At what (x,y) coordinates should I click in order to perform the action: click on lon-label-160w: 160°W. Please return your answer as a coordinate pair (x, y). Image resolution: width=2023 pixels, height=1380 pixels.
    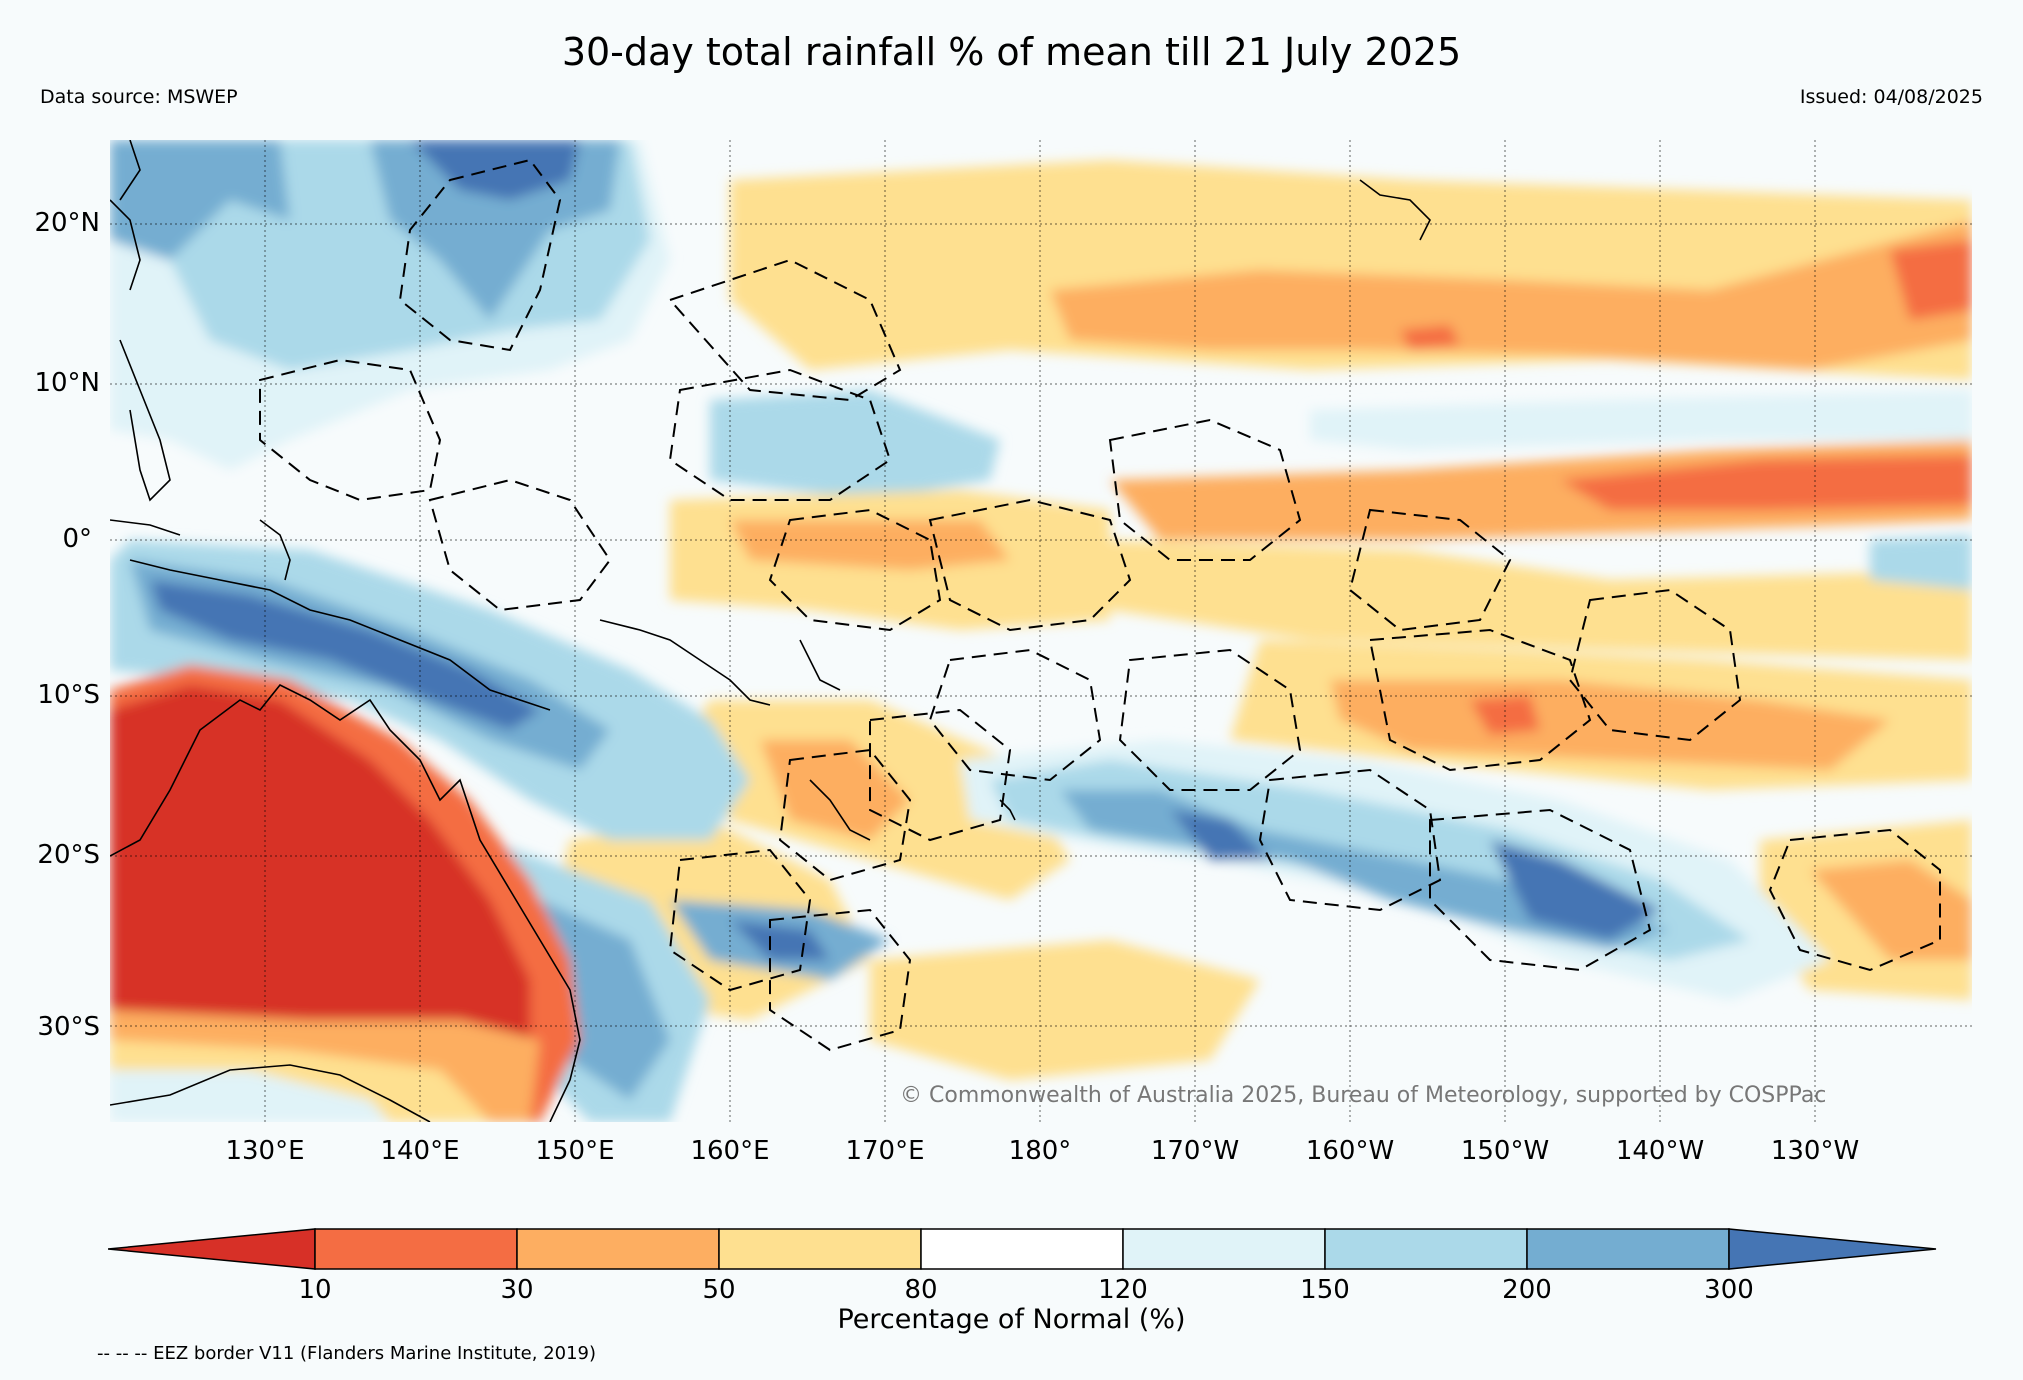
    Looking at the image, I should click on (1350, 1151).